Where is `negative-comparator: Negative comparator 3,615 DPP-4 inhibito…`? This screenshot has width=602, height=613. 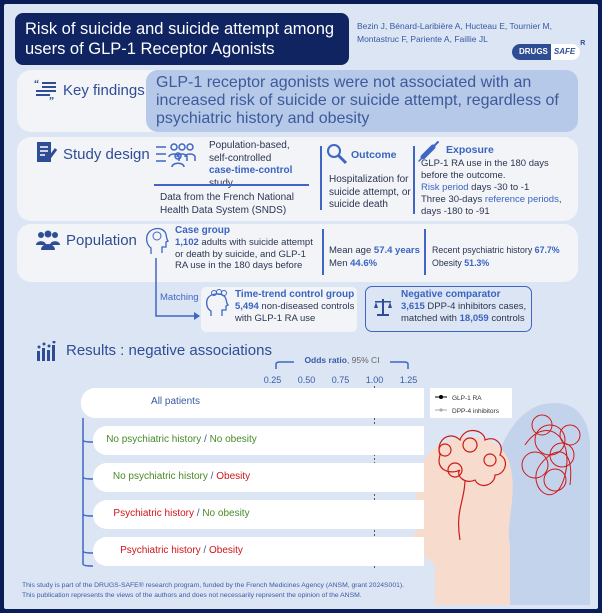
negative-comparator: Negative comparator 3,615 DPP-4 inhibito… is located at coordinates (466, 307).